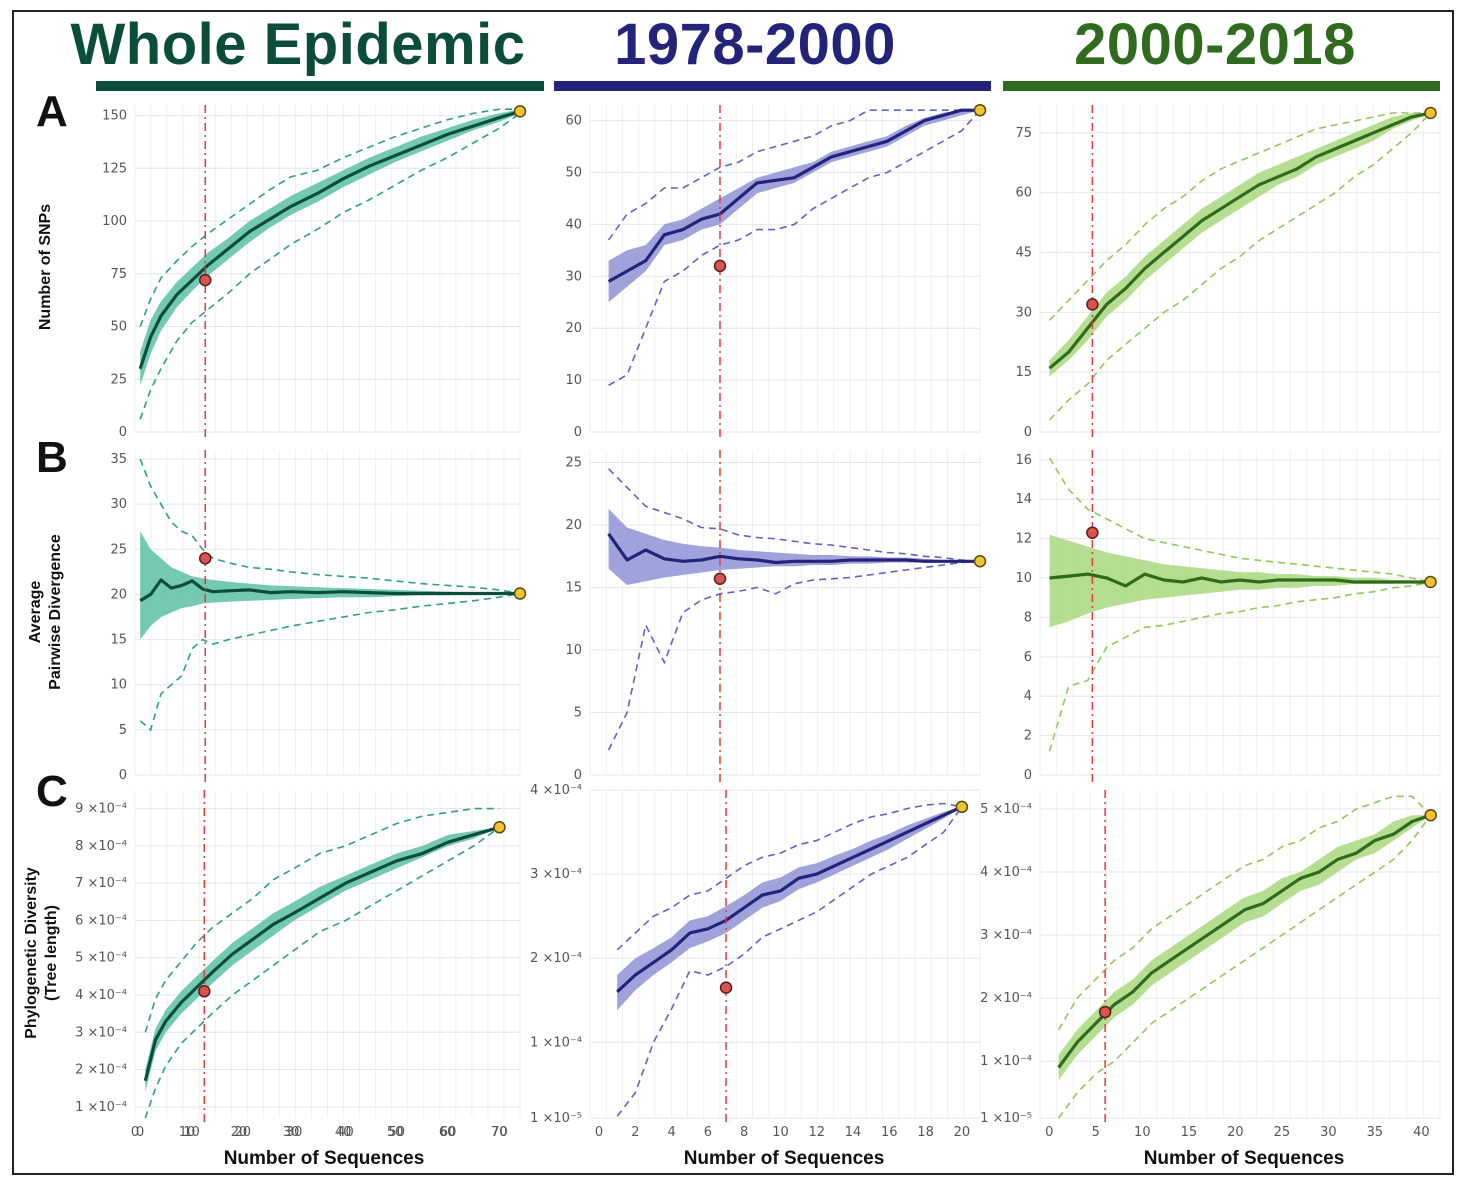 The height and width of the screenshot is (1190, 1468). I want to click on sample-point-b-1978-2000, so click(720, 578).